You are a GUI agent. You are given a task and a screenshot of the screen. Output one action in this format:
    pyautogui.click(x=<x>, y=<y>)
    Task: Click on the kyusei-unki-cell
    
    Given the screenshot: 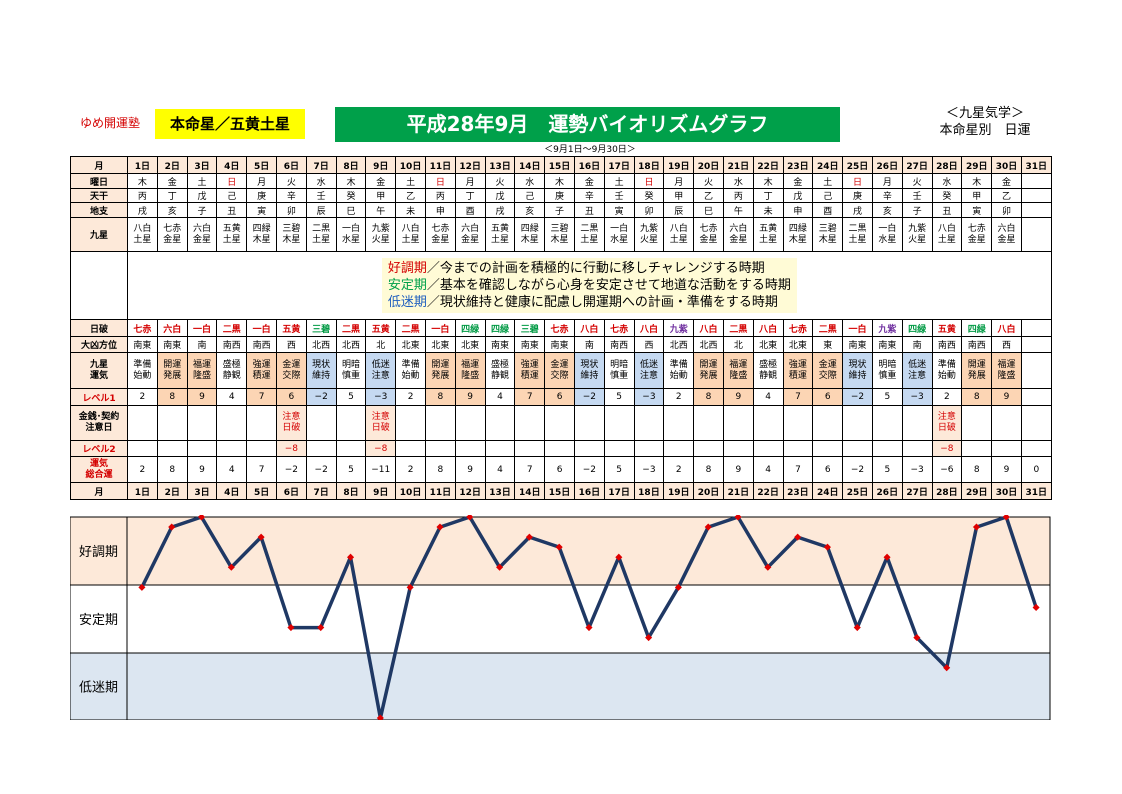 What is the action you would take?
    pyautogui.click(x=1036, y=370)
    